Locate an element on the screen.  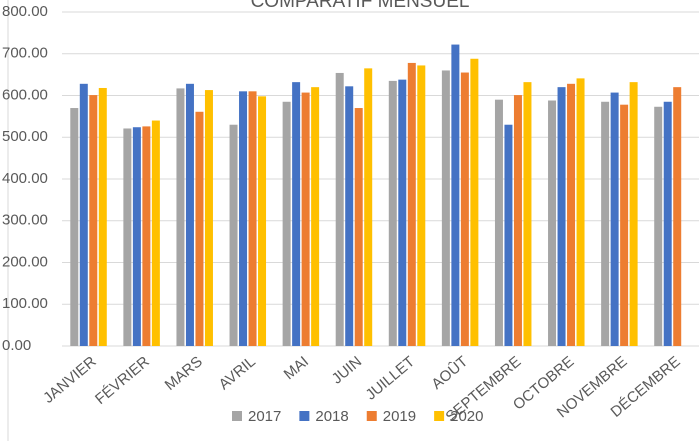
x-tick-label: AVRIL is located at coordinates (237, 373).